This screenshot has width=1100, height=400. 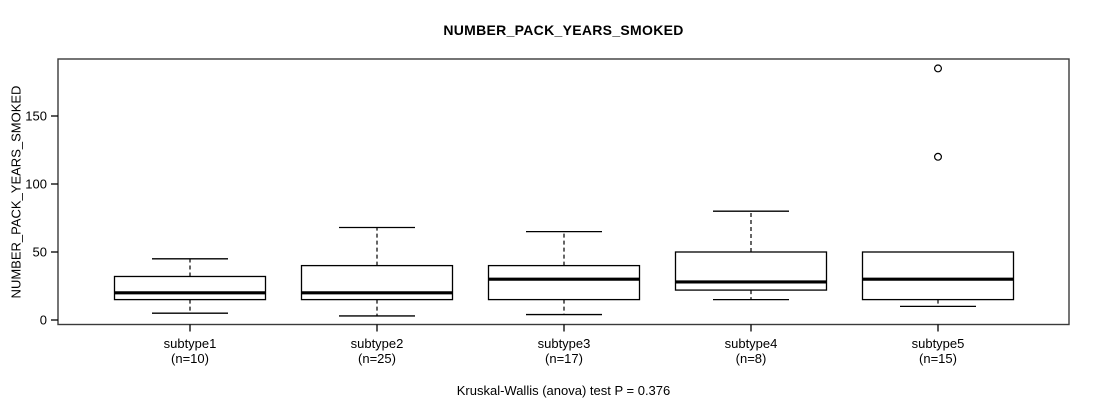 What do you see at coordinates (36, 184) in the screenshot?
I see `y-tick-label: 100` at bounding box center [36, 184].